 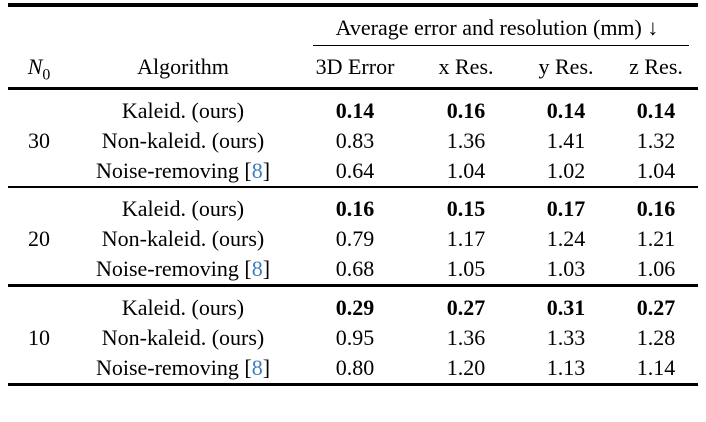 What do you see at coordinates (656, 268) in the screenshot?
I see `value-z-res: 1.06` at bounding box center [656, 268].